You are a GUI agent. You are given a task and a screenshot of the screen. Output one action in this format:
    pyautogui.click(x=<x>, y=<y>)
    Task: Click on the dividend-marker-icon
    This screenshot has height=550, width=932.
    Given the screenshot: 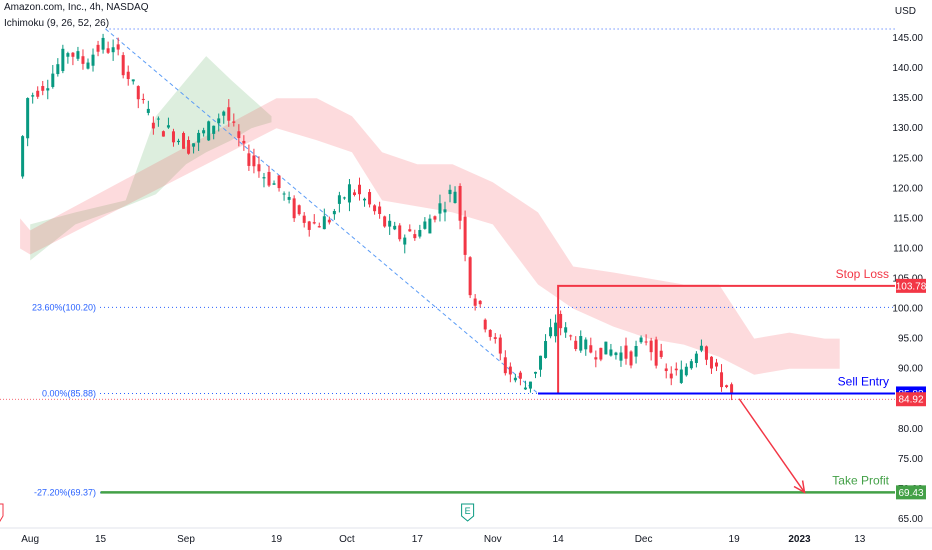 What is the action you would take?
    pyautogui.click(x=2, y=512)
    